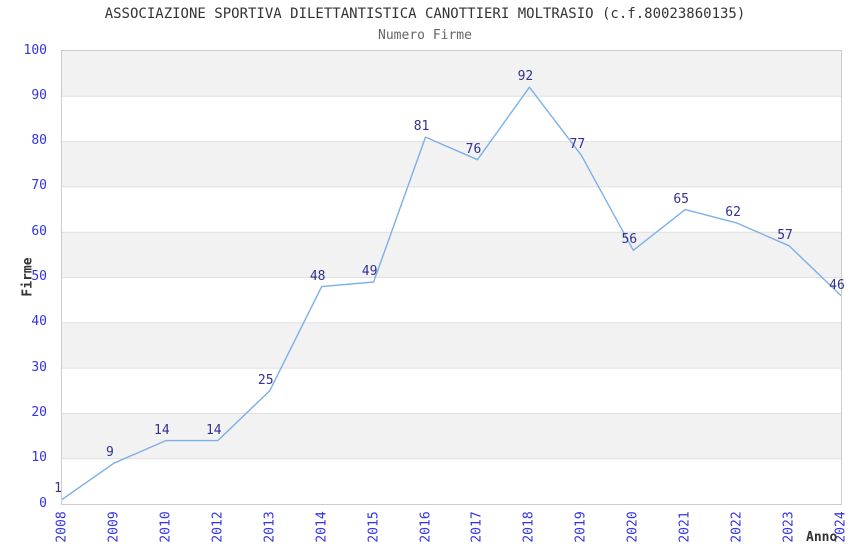  What do you see at coordinates (681, 199) in the screenshot?
I see `data-label: 65` at bounding box center [681, 199].